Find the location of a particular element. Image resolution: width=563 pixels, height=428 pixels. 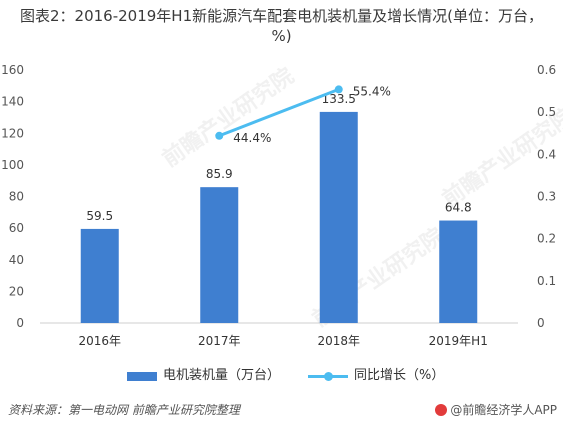

x-tick-label: 2016年 is located at coordinates (99, 341).